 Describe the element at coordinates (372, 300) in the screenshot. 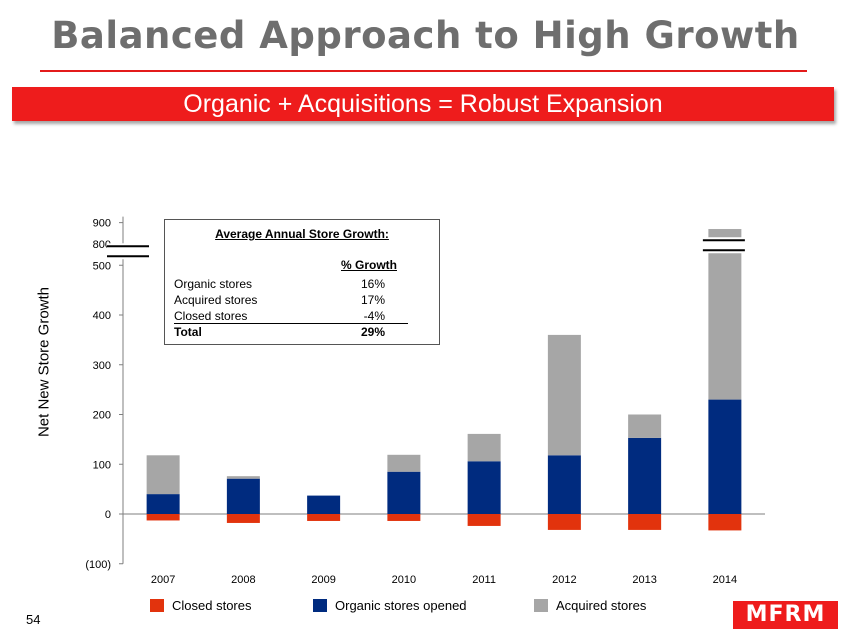

I see `info-row-value: 17%` at that location.